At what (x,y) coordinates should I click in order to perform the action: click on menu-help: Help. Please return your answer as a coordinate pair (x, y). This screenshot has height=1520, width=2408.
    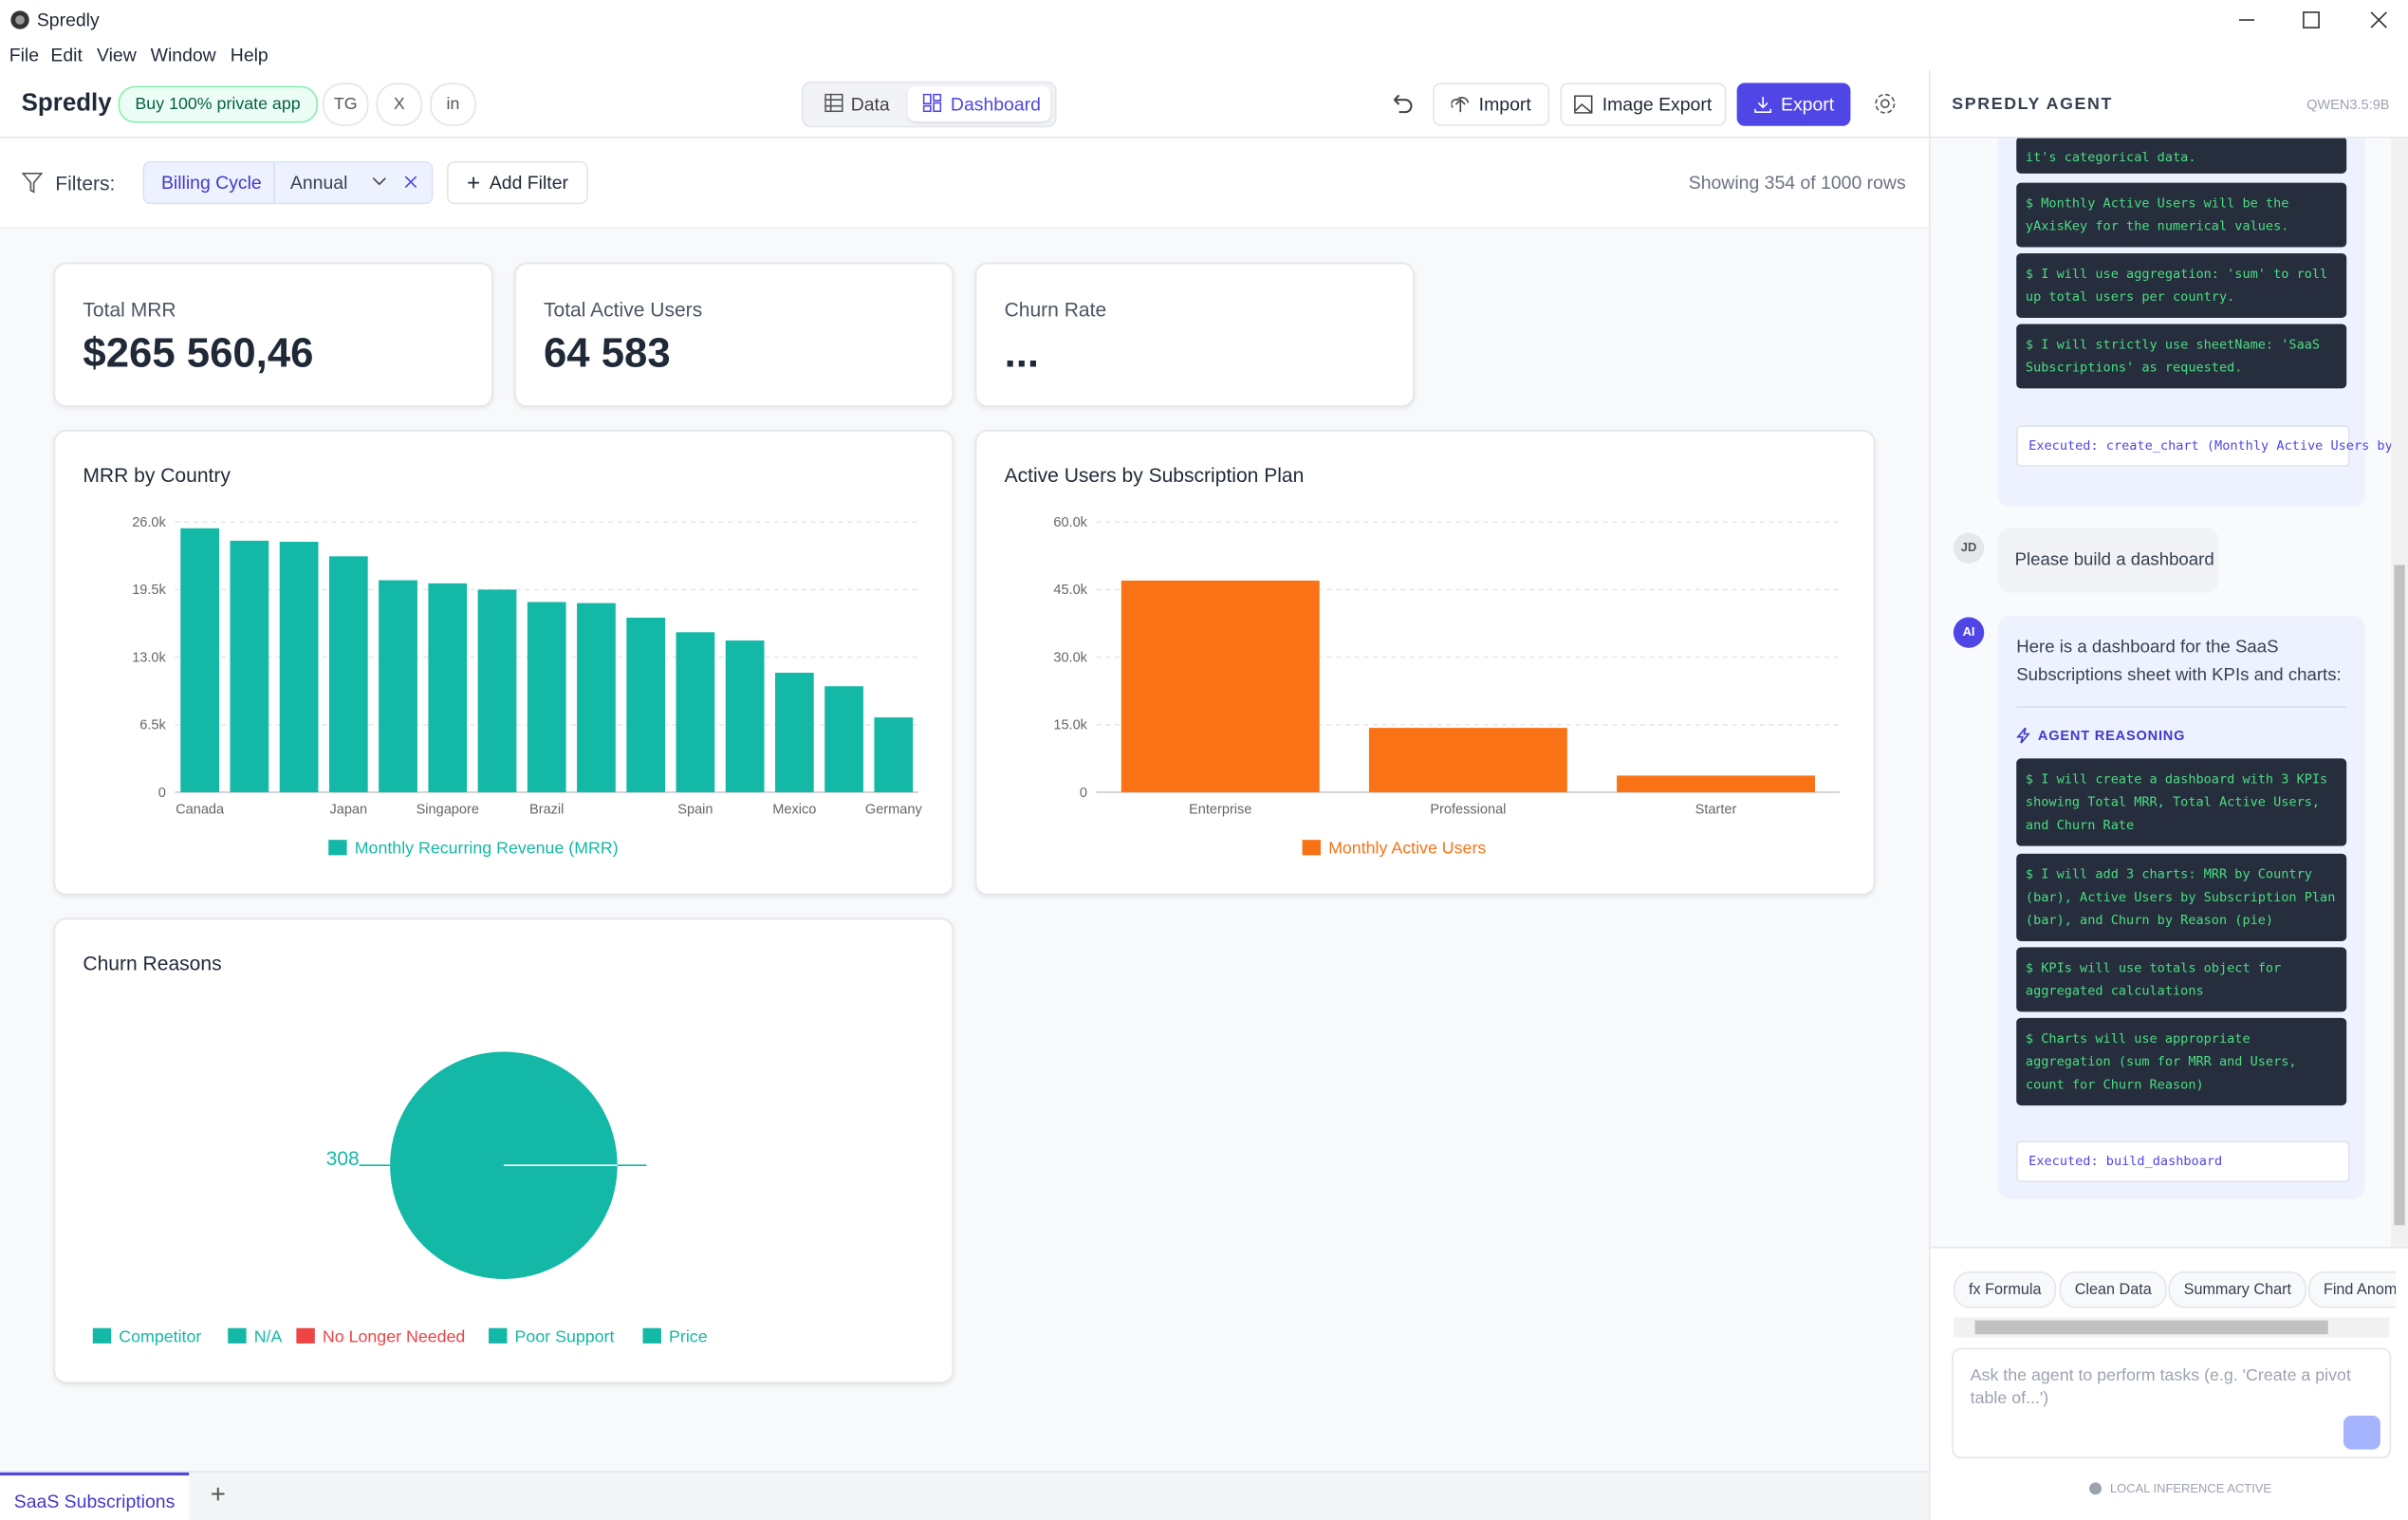
    Looking at the image, I should click on (249, 55).